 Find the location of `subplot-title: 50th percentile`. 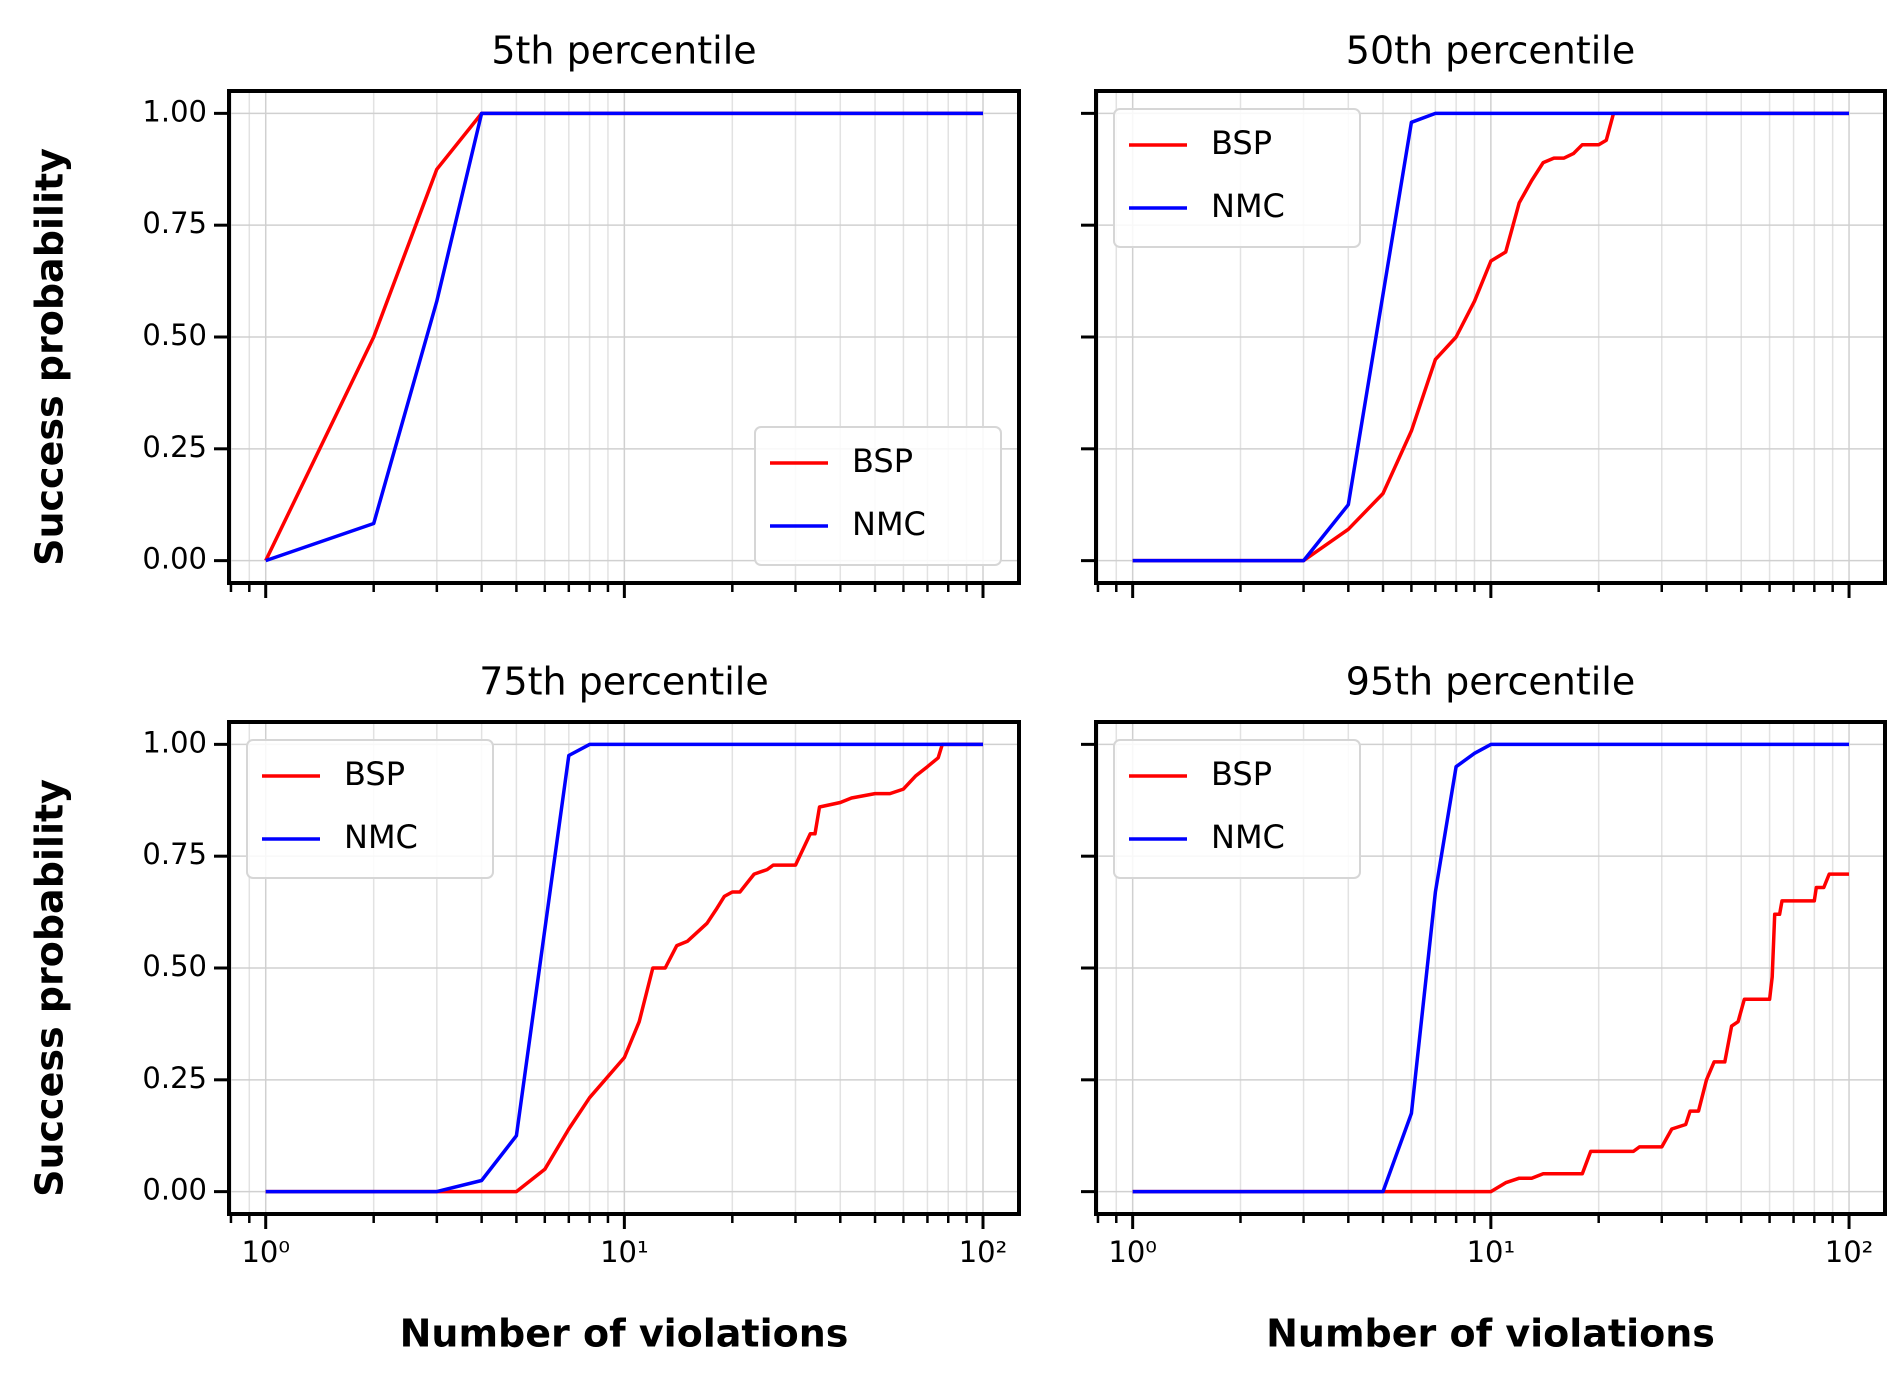

subplot-title: 50th percentile is located at coordinates (1490, 51).